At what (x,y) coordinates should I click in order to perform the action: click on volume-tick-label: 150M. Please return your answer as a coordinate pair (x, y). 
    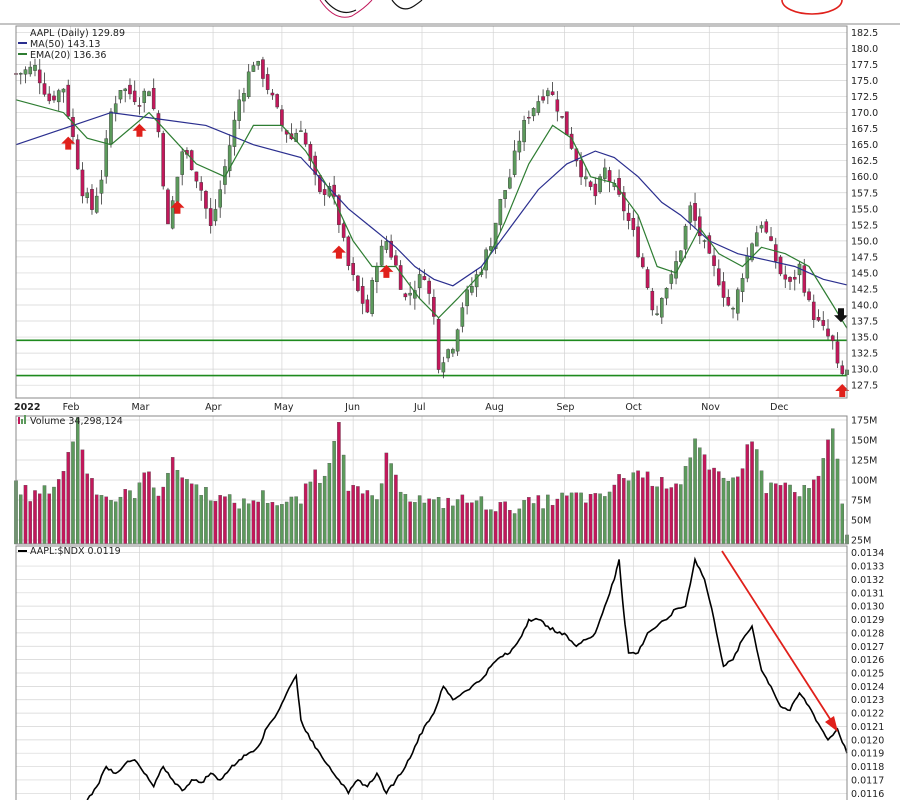
    Looking at the image, I should click on (864, 441).